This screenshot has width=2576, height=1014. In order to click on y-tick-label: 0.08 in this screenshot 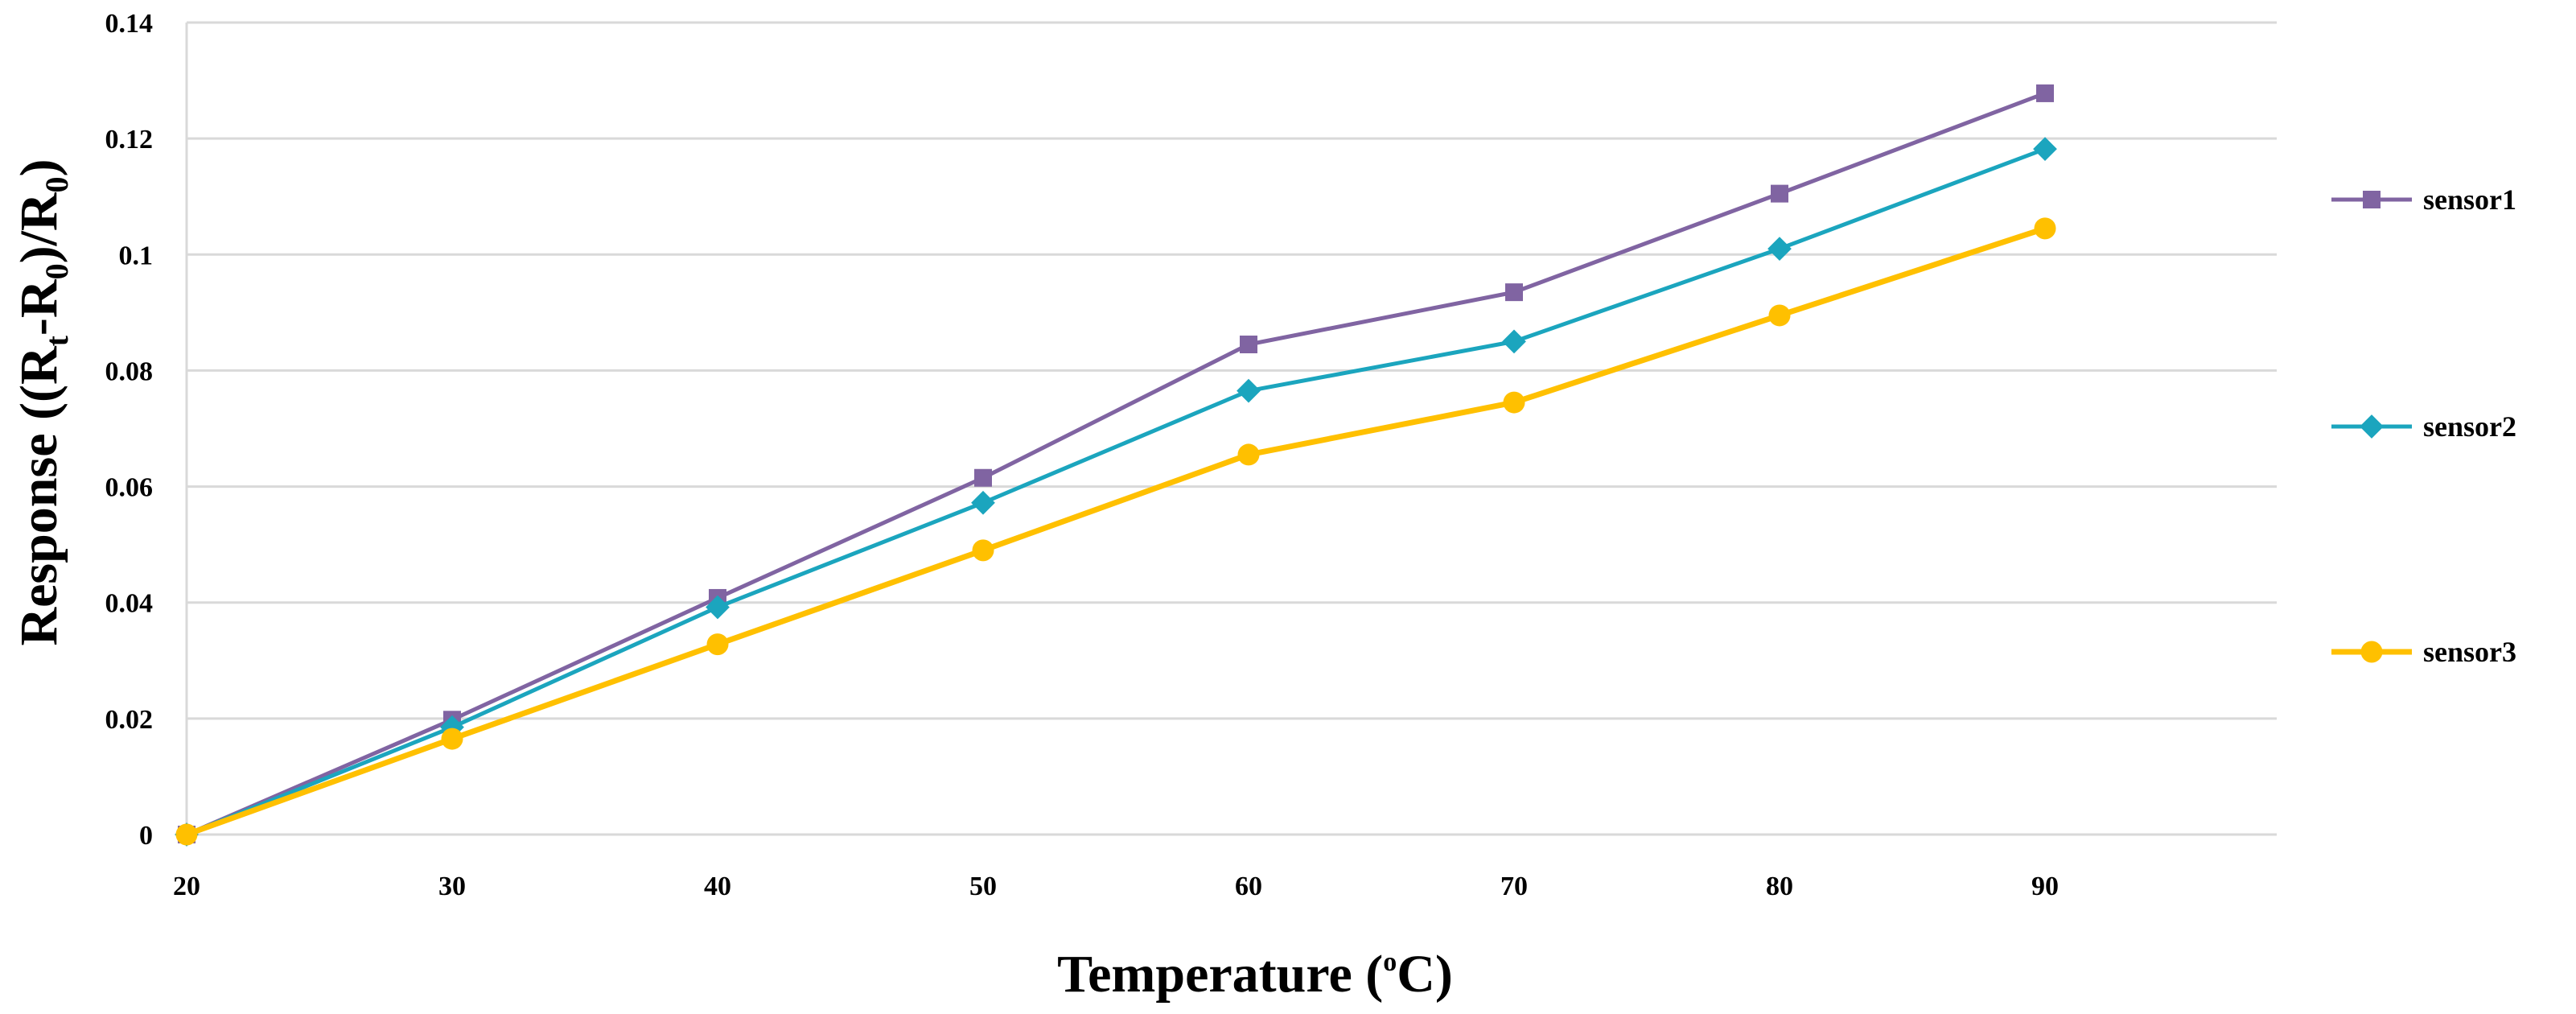, I will do `click(129, 371)`.